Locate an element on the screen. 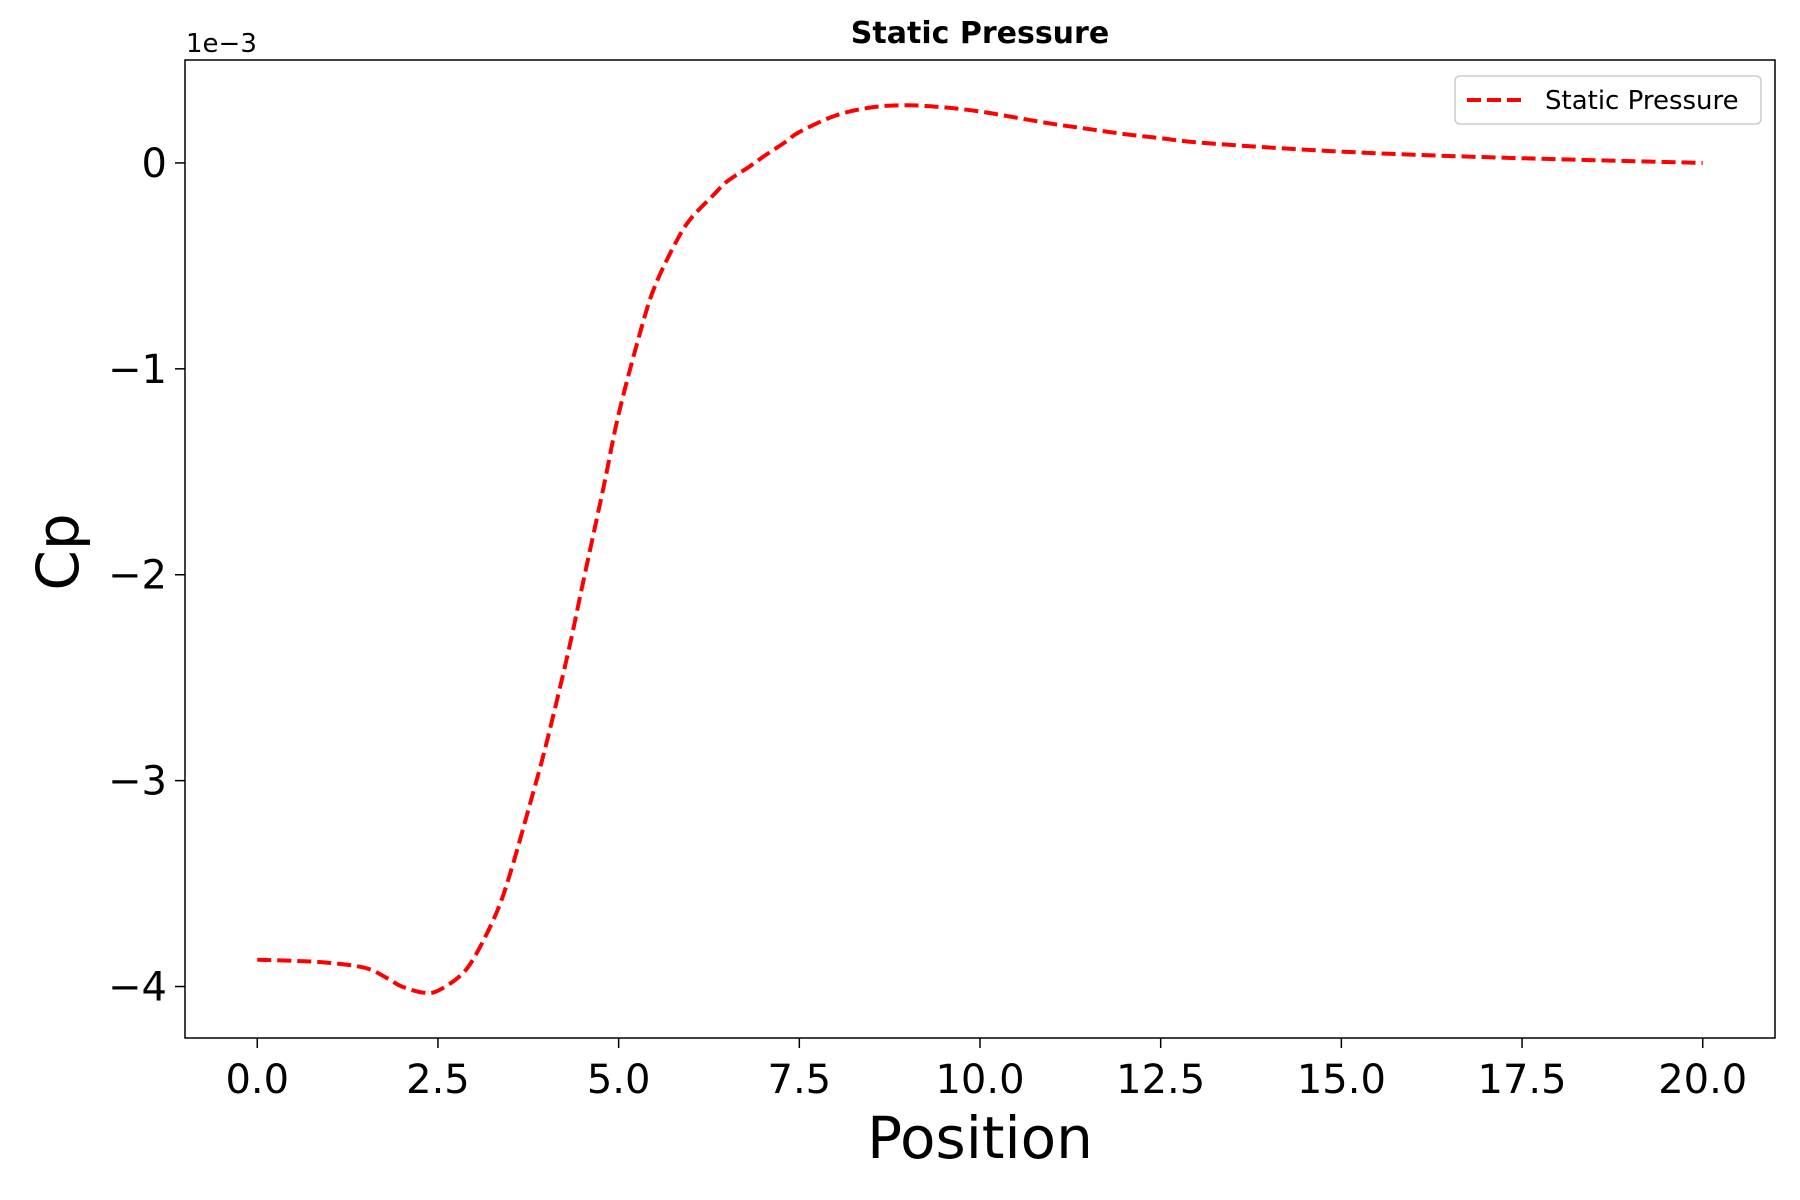 The width and height of the screenshot is (1800, 1200). chart-title: Static Pressure is located at coordinates (980, 33).